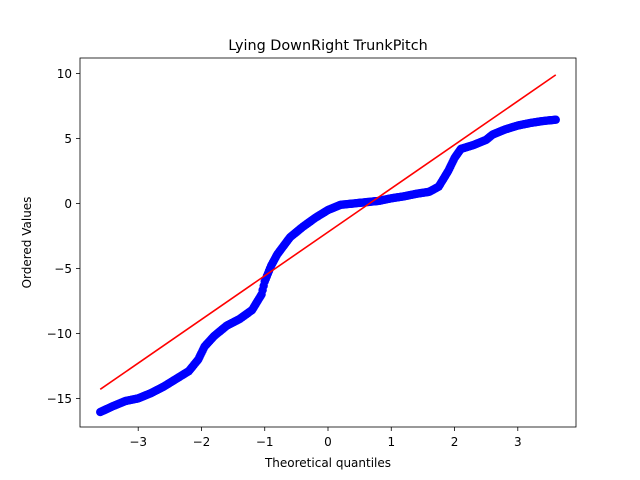  Describe the element at coordinates (27, 243) in the screenshot. I see `y-axis-label: Ordered Values` at that location.